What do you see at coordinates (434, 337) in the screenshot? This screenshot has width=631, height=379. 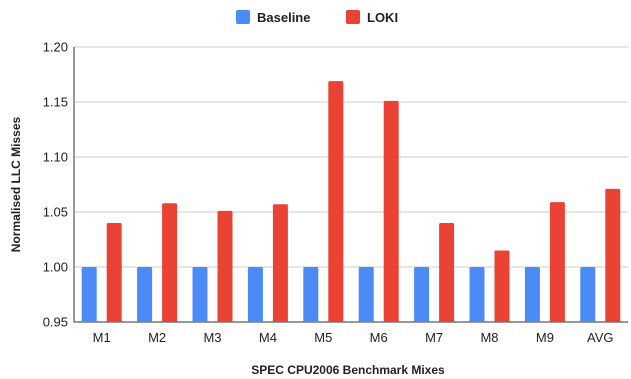 I see `x-tick-label: M7` at bounding box center [434, 337].